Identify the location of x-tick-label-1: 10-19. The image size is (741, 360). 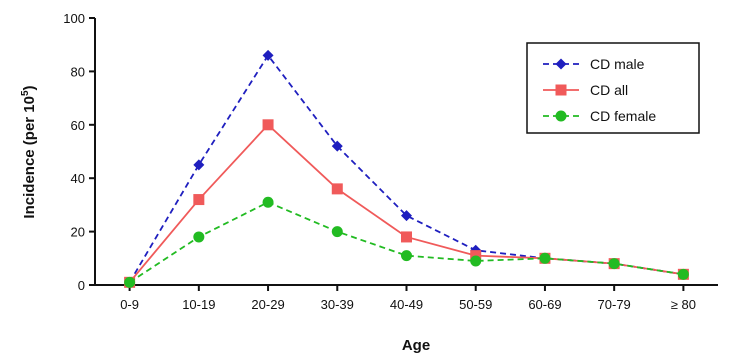
(198, 304).